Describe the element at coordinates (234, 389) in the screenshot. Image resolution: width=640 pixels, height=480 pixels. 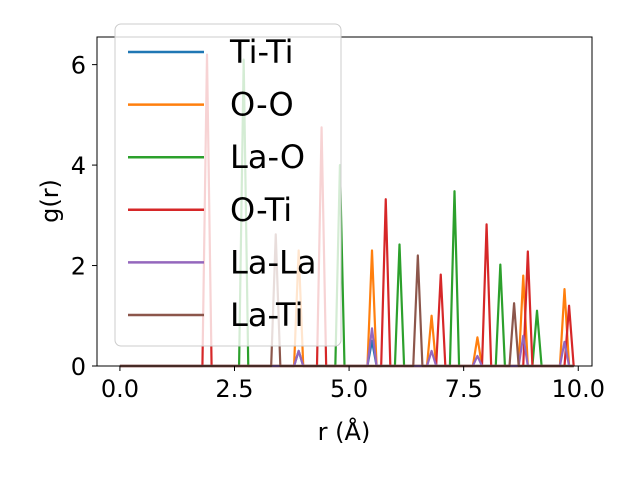
I see `x-tick-label: 2.5` at that location.